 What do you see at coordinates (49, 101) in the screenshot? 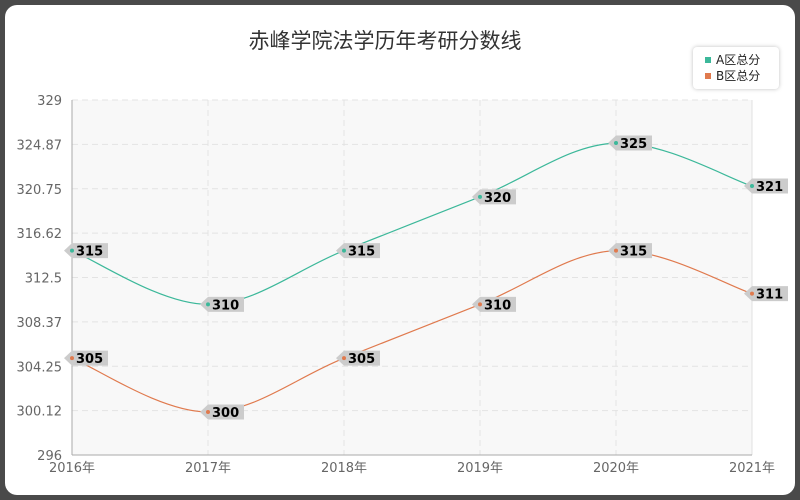
I see `y-tick-label: 329` at bounding box center [49, 101].